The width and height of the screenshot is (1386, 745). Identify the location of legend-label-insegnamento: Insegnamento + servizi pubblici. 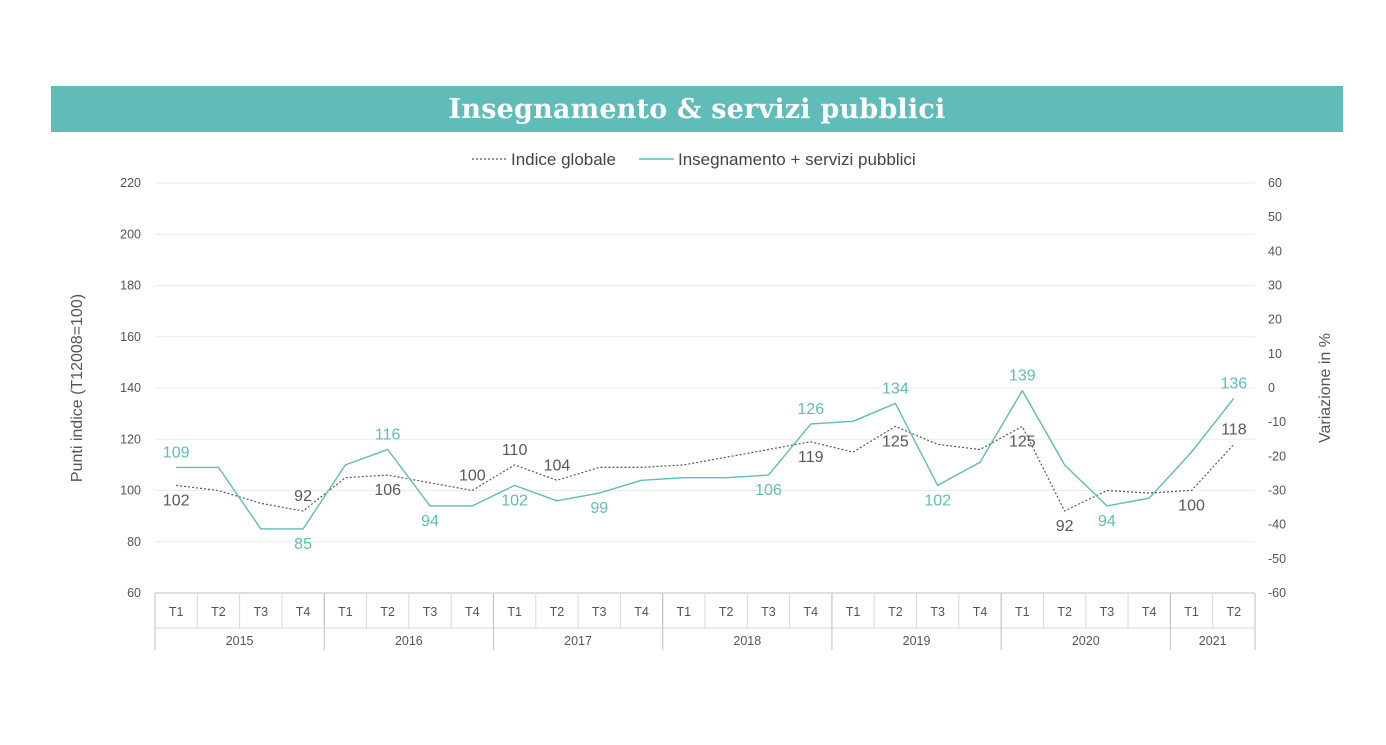
(797, 159).